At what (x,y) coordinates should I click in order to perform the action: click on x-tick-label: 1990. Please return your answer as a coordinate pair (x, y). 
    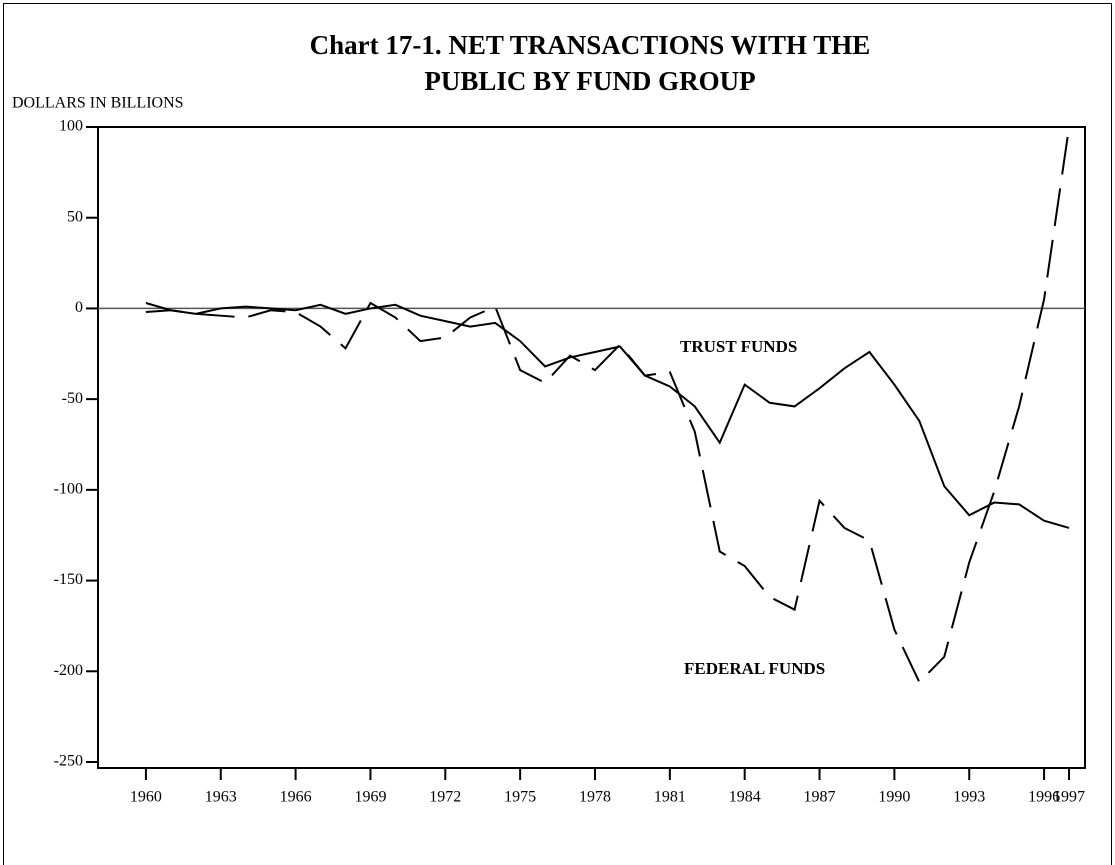
    Looking at the image, I should click on (894, 797).